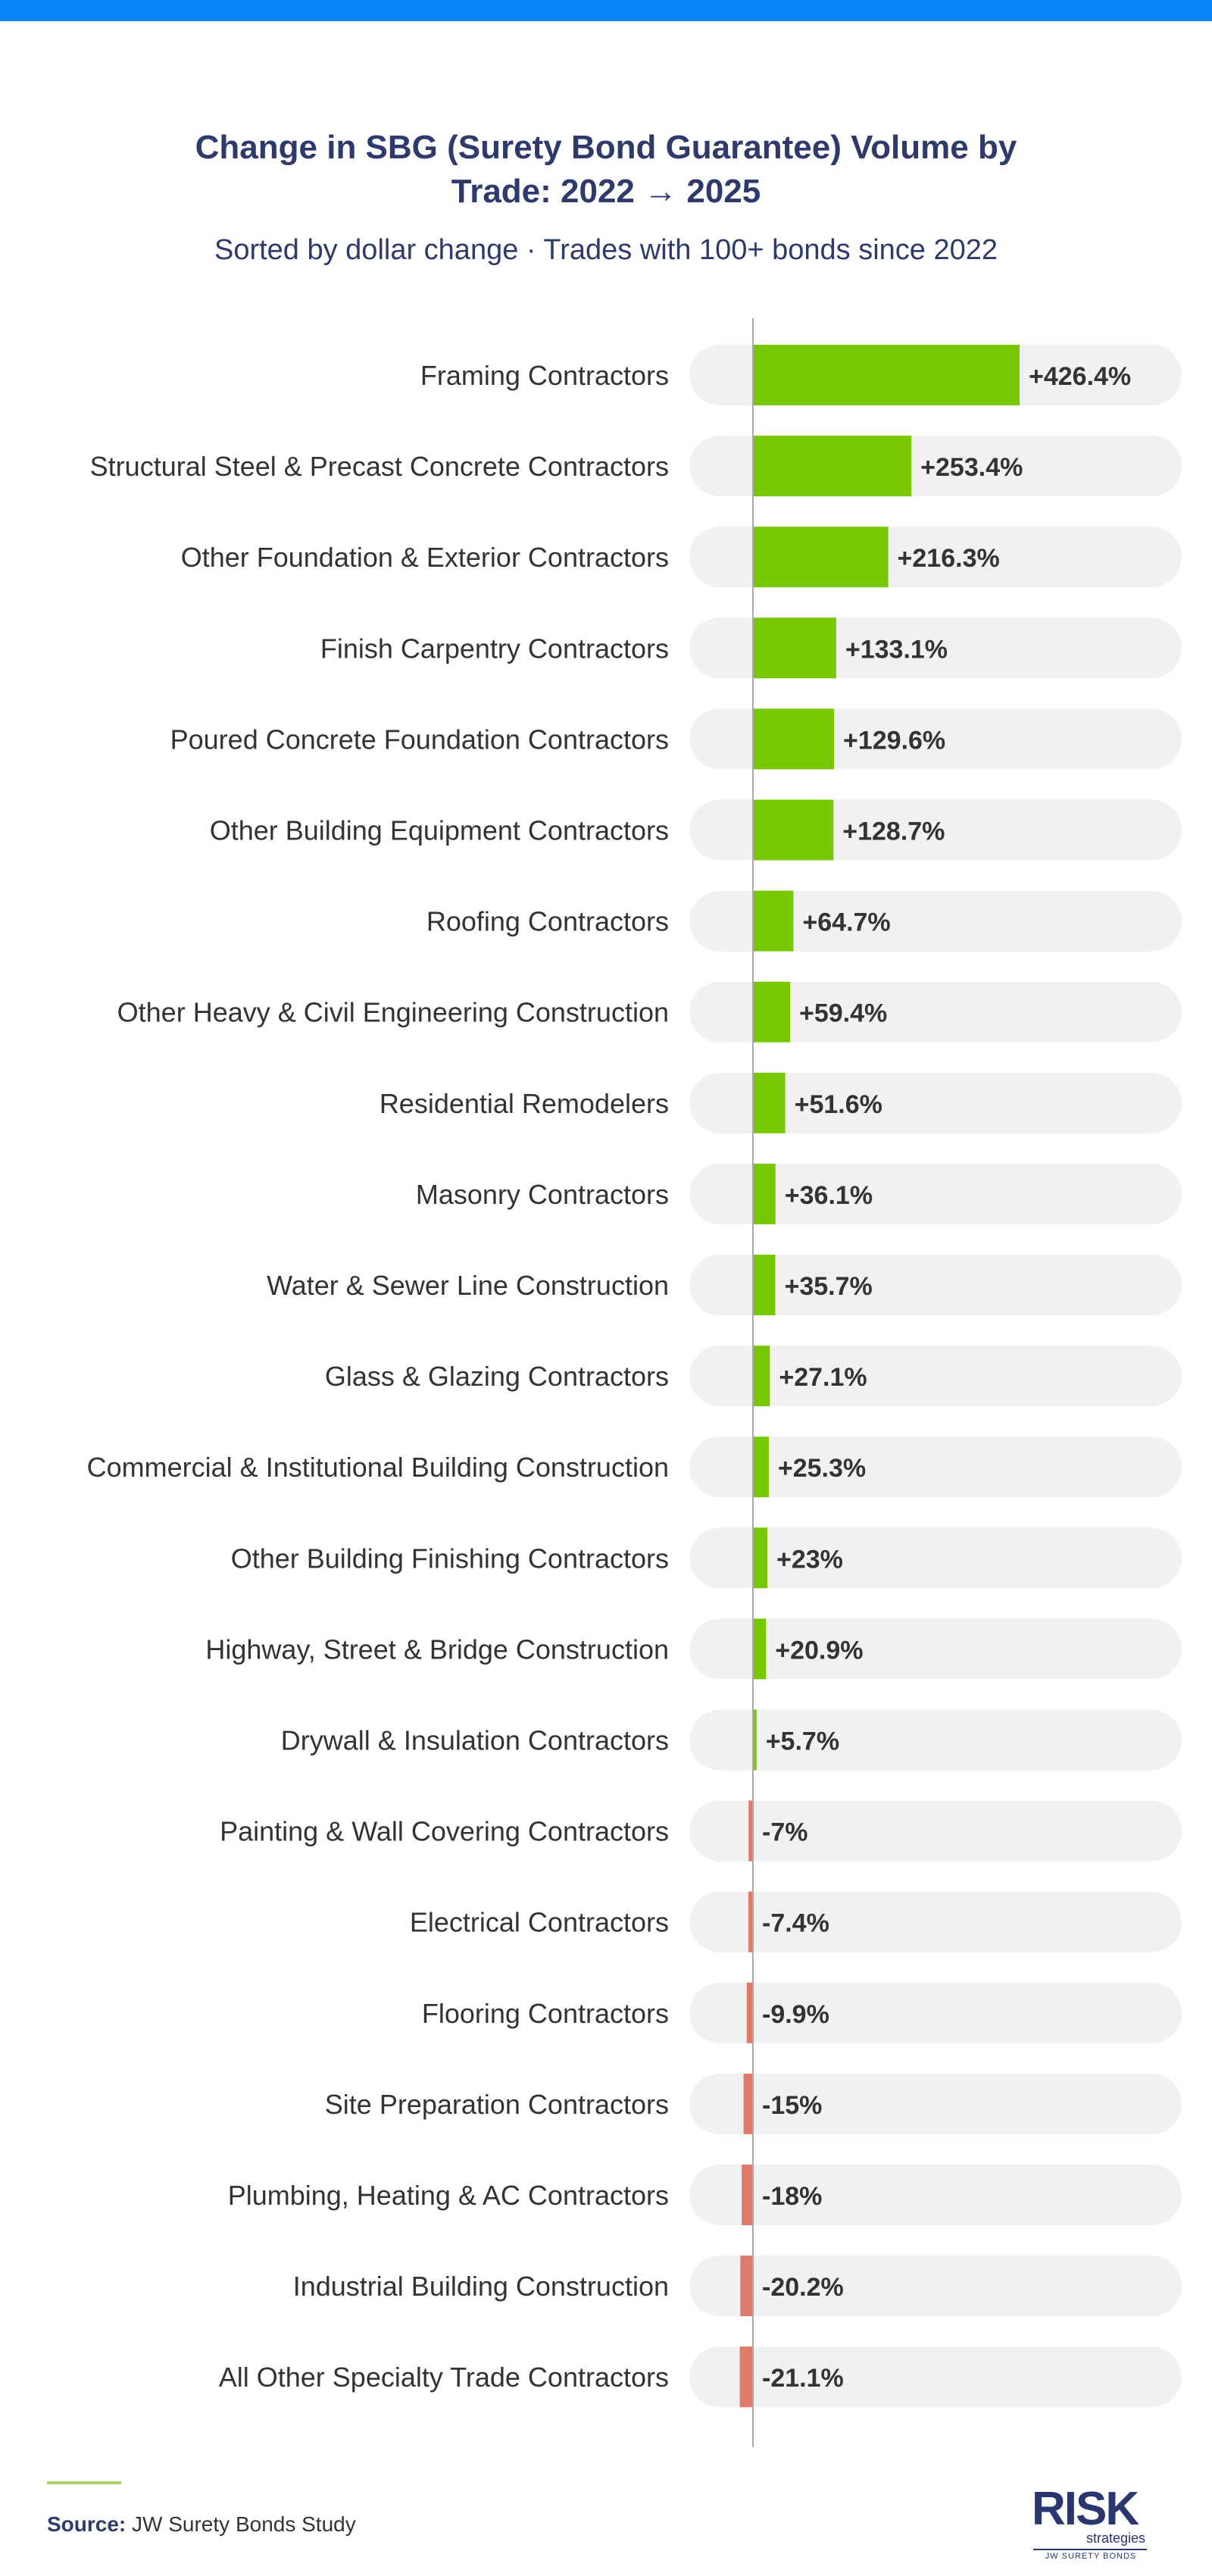 The image size is (1212, 2576). I want to click on data-label: +64.7%, so click(846, 923).